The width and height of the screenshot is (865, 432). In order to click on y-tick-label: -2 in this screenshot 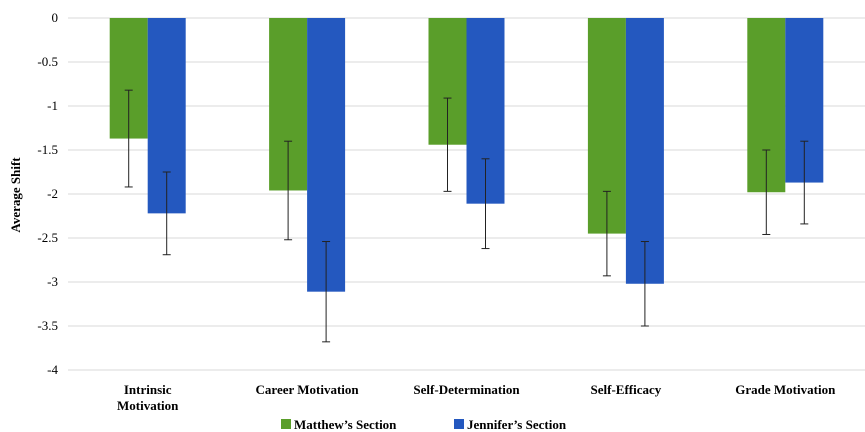, I will do `click(52, 193)`.